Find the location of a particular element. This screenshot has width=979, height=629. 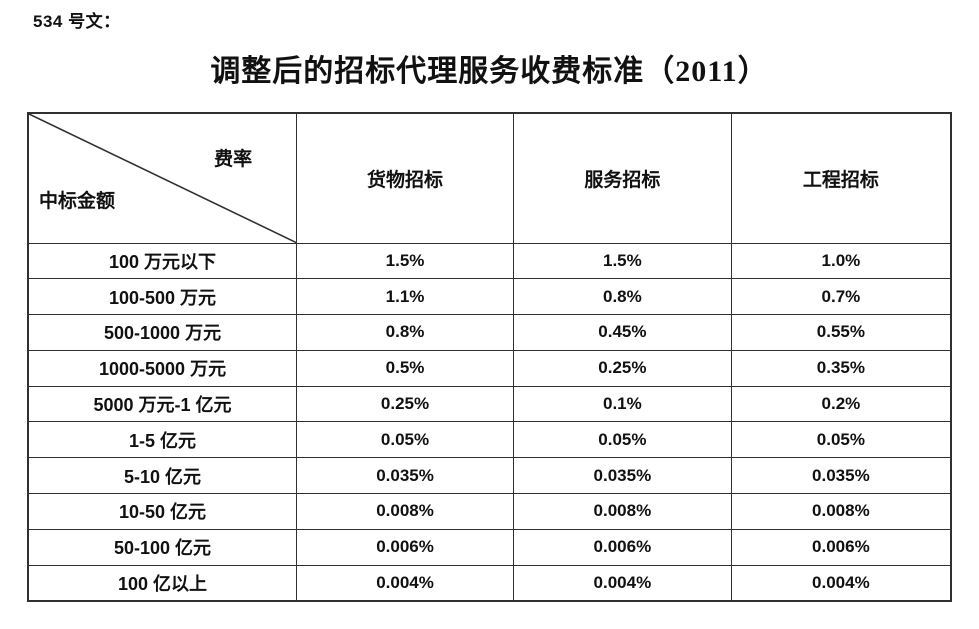

table-row: 100 万元以下 1.5% 1.5% 1.0% is located at coordinates (489, 261).